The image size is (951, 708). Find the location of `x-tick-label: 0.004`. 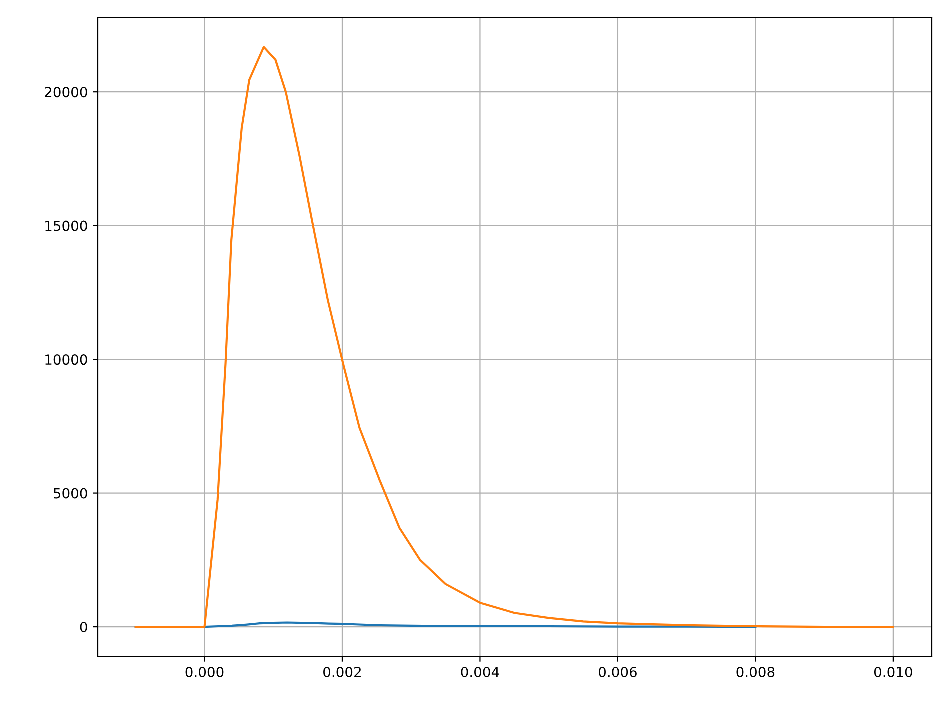

x-tick-label: 0.004 is located at coordinates (480, 672).